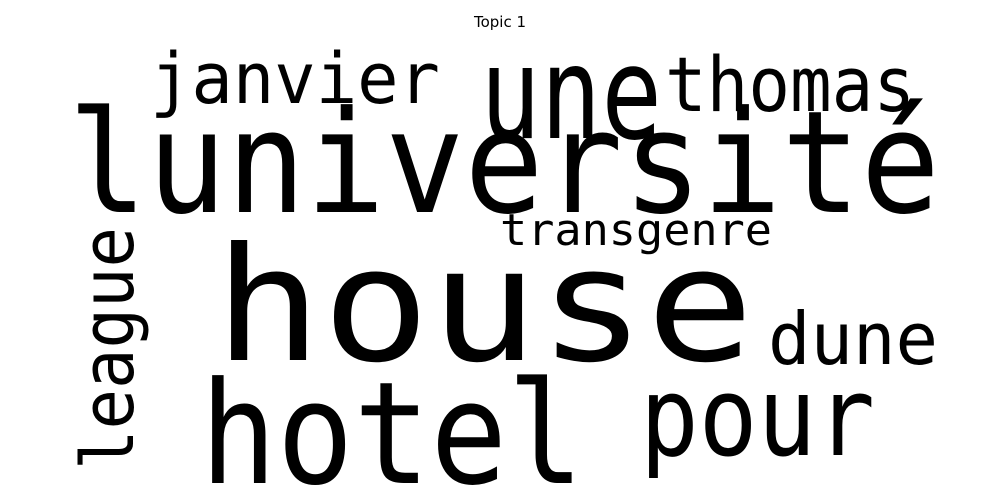 Image resolution: width=1000 pixels, height=500 pixels. Describe the element at coordinates (790, 84) in the screenshot. I see `word-thomas: thomas` at that location.